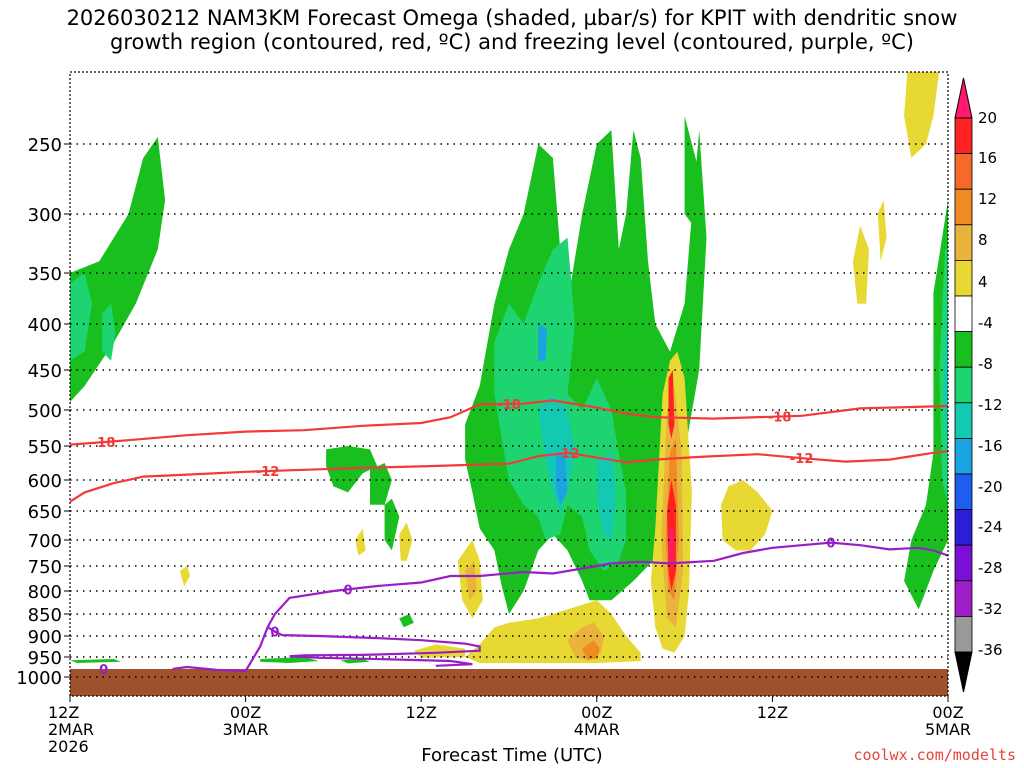 The image size is (1024, 768). What do you see at coordinates (274, 633) in the screenshot?
I see `contour-label-9: 0` at bounding box center [274, 633].